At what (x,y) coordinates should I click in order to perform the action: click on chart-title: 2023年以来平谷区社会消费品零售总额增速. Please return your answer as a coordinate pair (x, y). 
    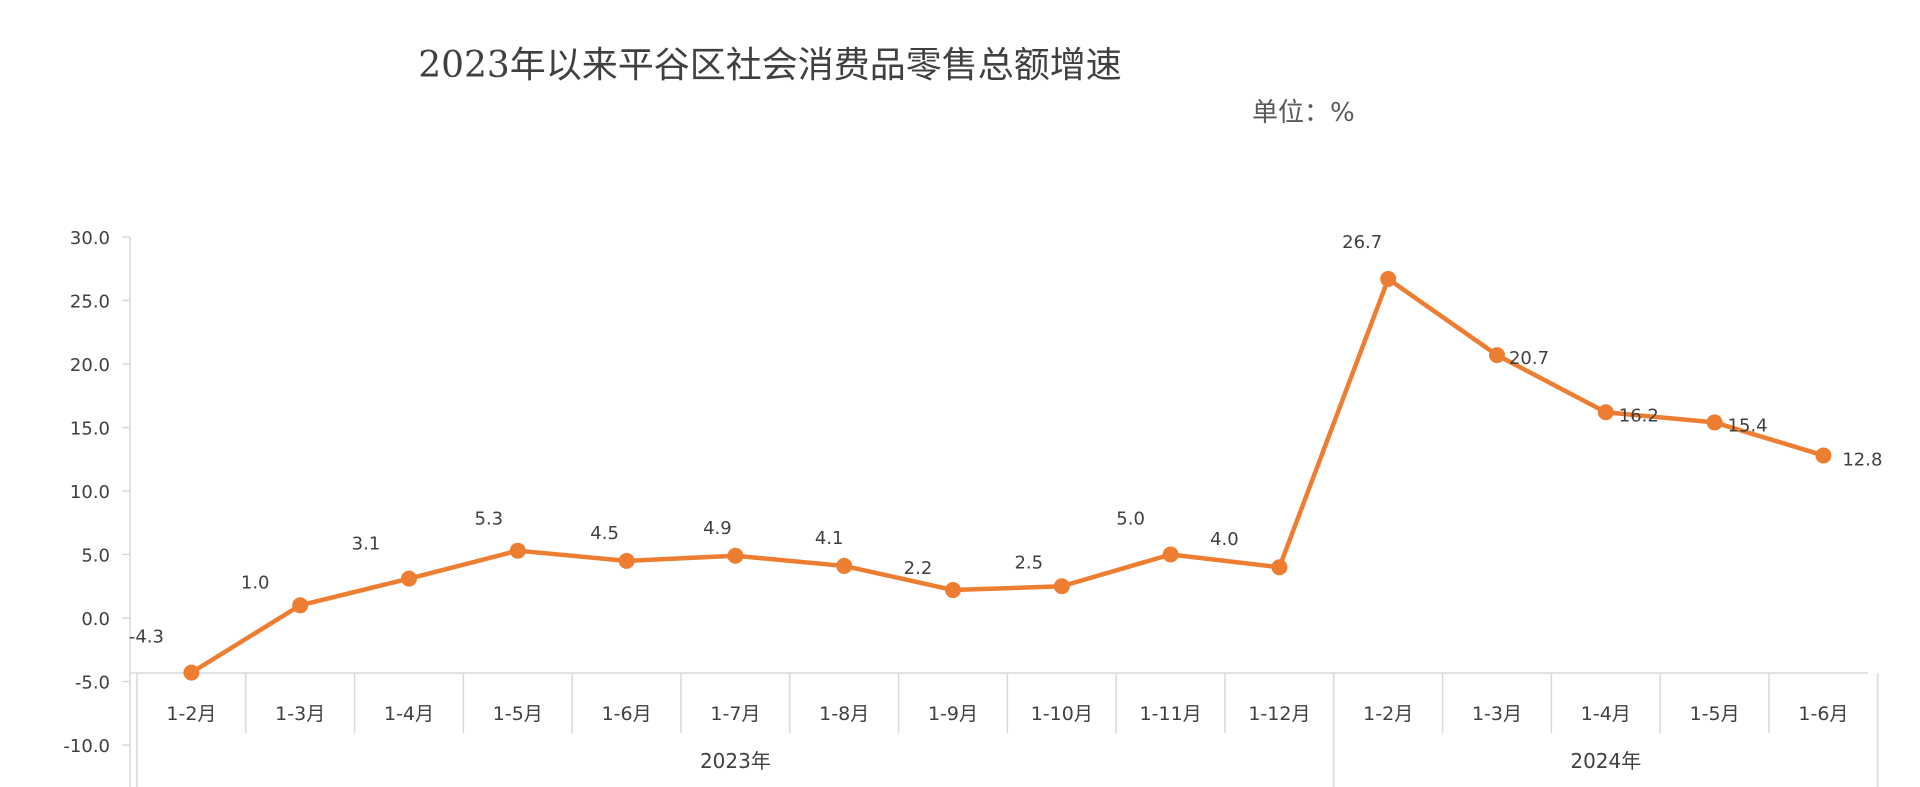
    Looking at the image, I should click on (770, 65).